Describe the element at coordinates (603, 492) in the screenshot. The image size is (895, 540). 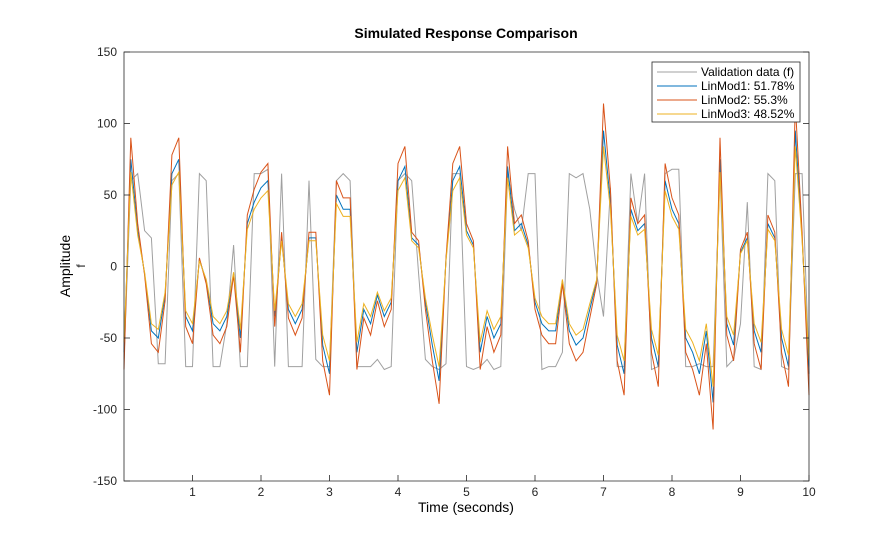
I see `x-tick-label: 7` at that location.